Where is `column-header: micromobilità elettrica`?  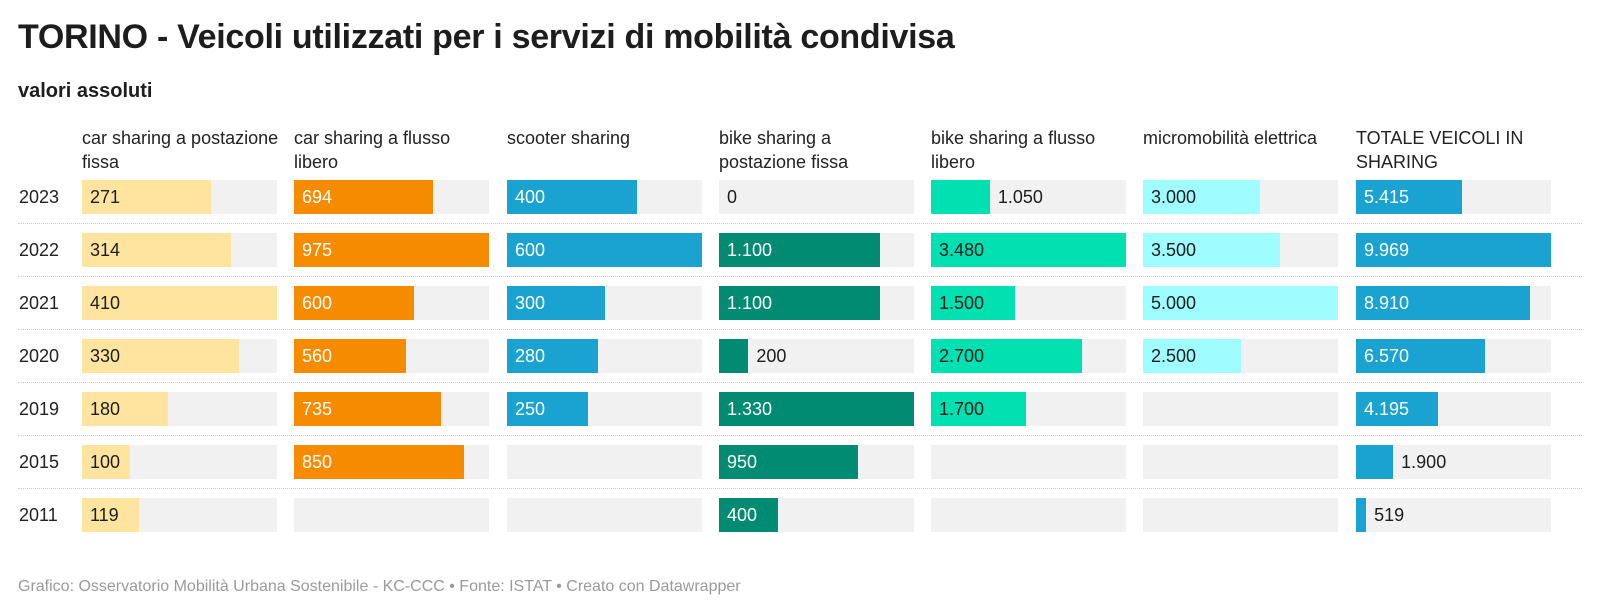 column-header: micromobilità elettrica is located at coordinates (1230, 138).